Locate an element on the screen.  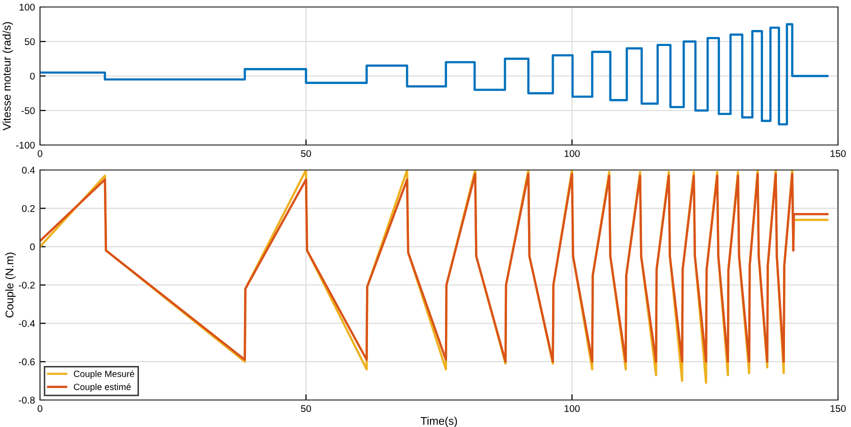
y-tick-label: 100 is located at coordinates (27, 7).